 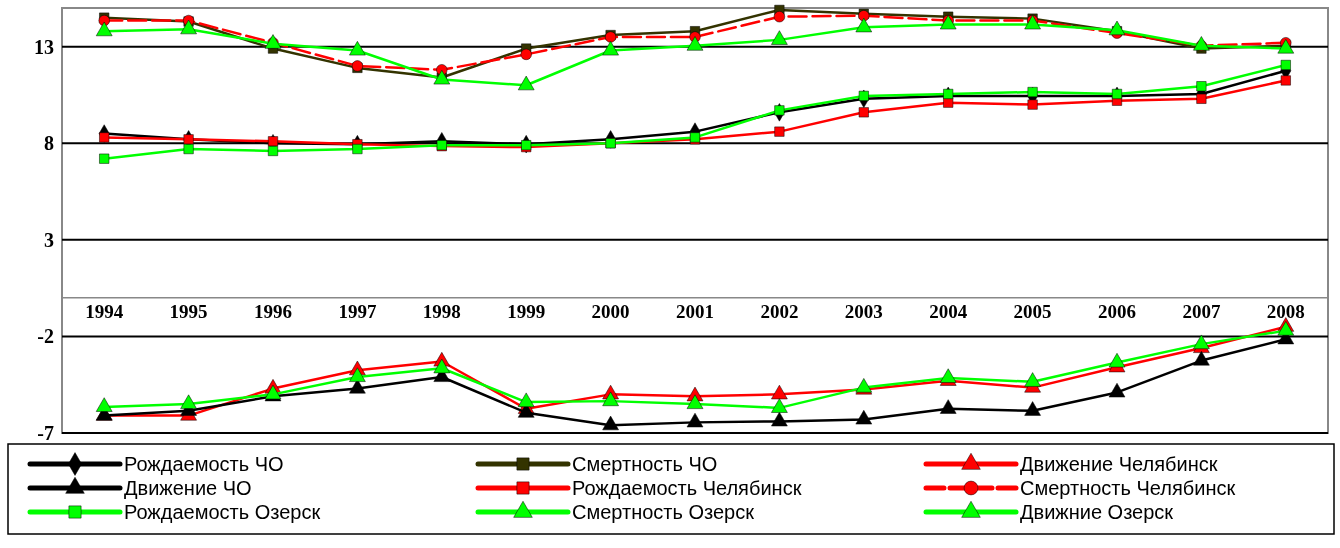 I want to click on legend-label: Рождаемость Челябинск, so click(x=687, y=488).